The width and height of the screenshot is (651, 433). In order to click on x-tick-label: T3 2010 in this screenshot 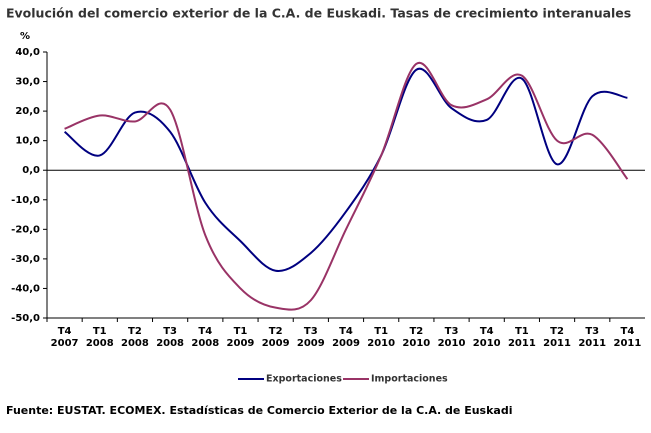, I will do `click(452, 337)`.